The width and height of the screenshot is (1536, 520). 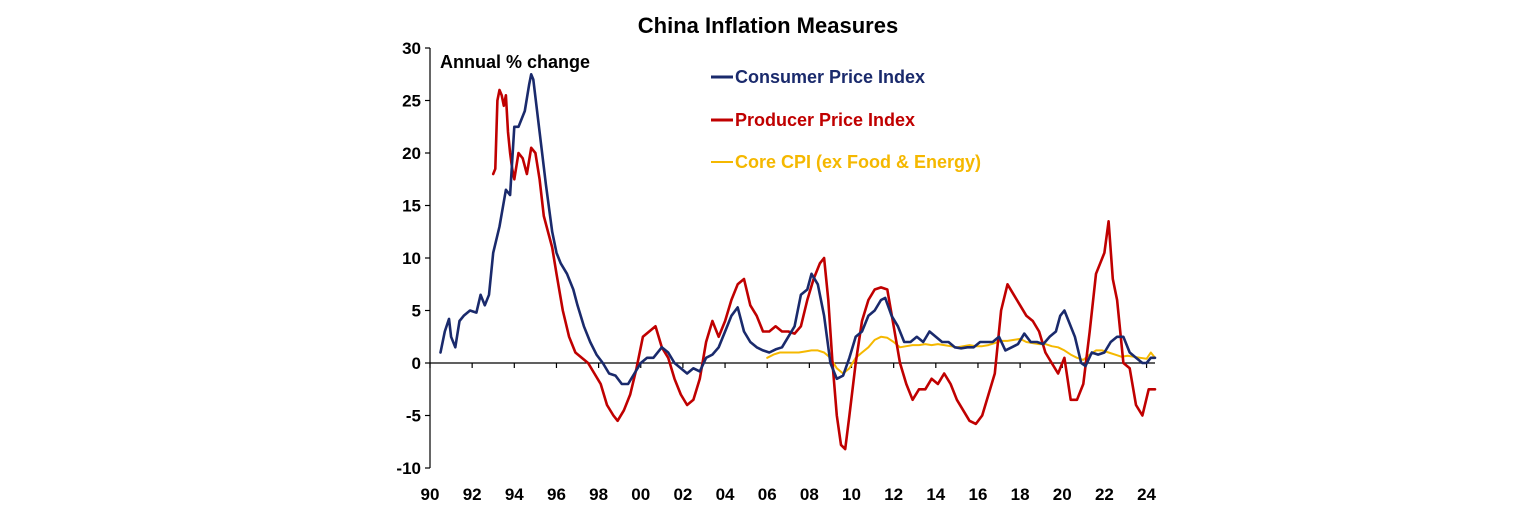 I want to click on x-tick-label: 20, so click(x=1062, y=494).